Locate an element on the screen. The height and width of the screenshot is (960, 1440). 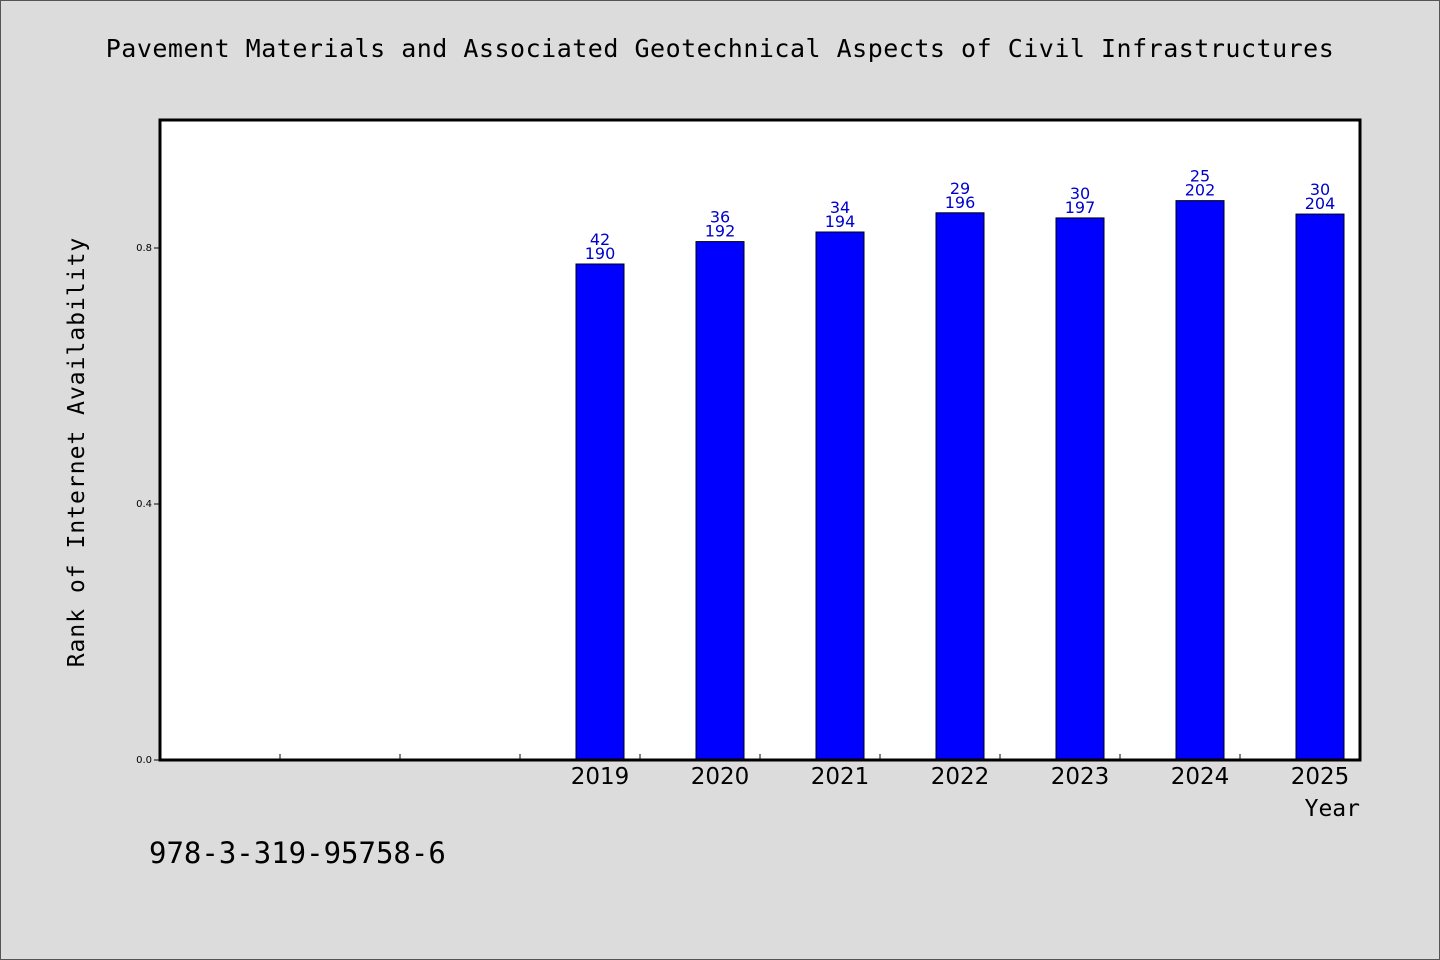
bar-label-top: 36 is located at coordinates (720, 217).